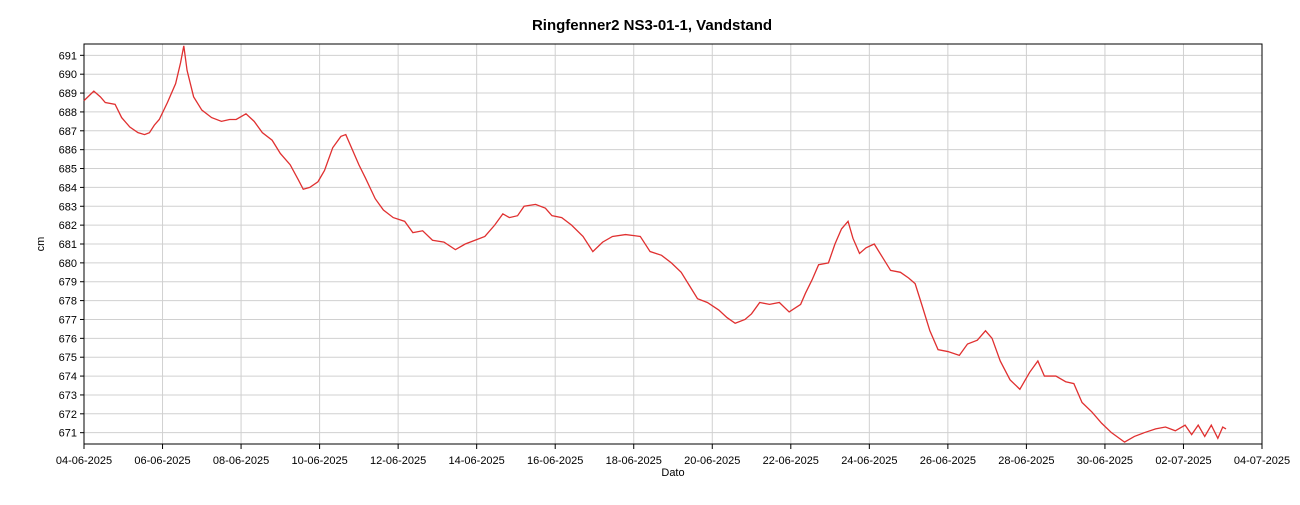  Describe the element at coordinates (68, 434) in the screenshot. I see `y-tick-label: 671` at that location.